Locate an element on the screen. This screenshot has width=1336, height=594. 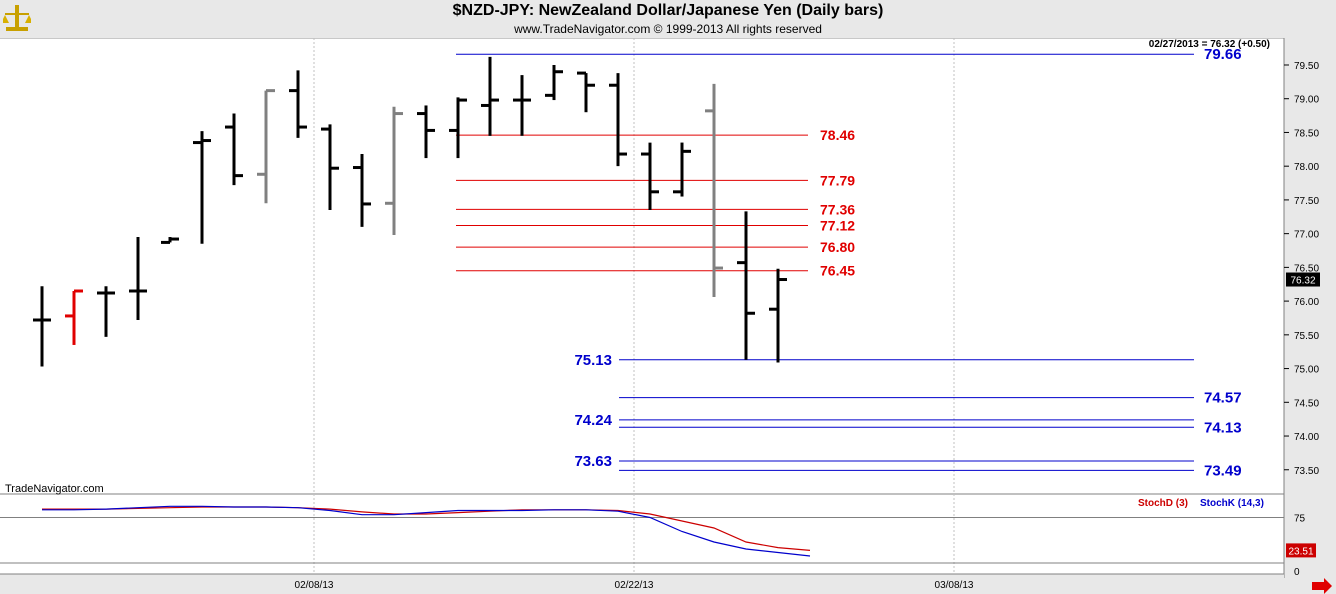
date-axis-panel is located at coordinates (642, 584).